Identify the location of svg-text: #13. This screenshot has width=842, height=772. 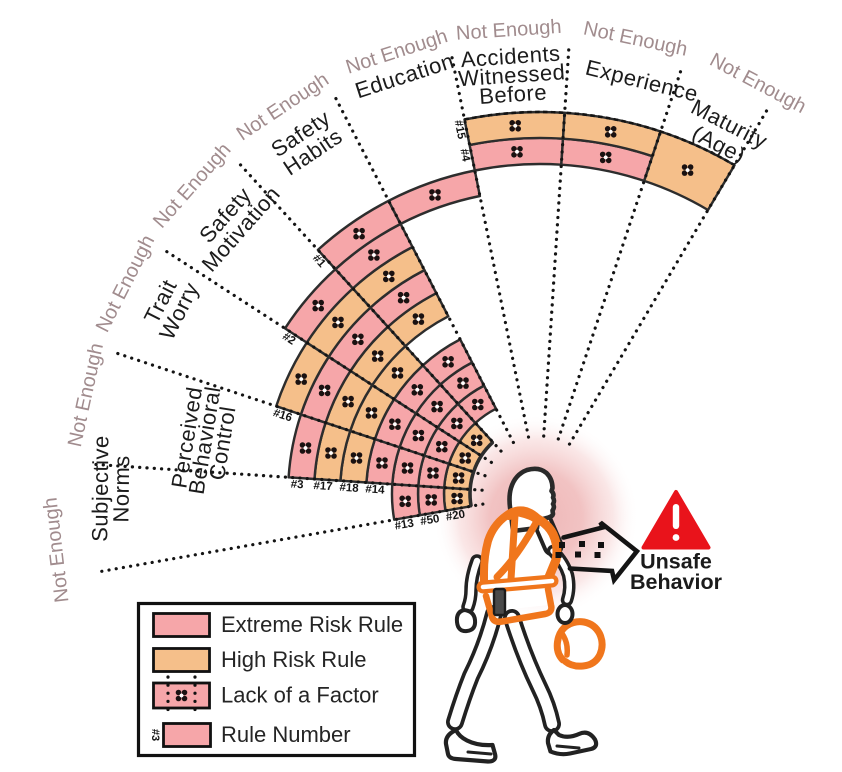
(404, 524).